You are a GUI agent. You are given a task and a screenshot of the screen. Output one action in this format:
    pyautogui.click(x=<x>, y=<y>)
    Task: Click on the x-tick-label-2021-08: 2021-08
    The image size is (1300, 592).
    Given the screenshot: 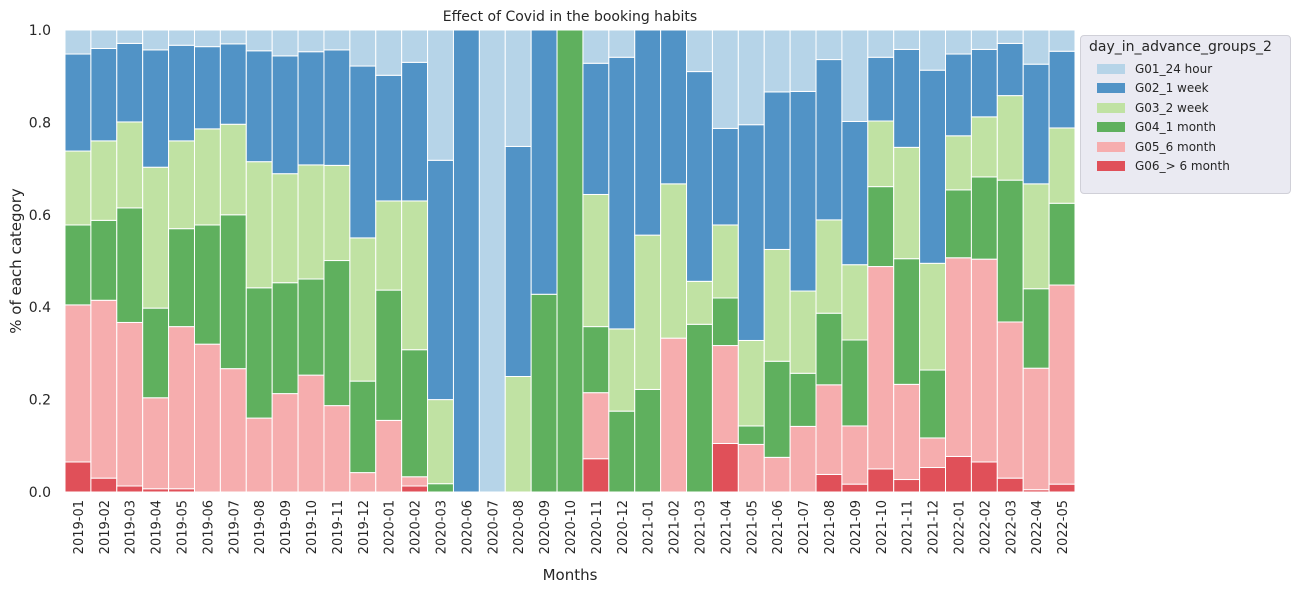 What is the action you would take?
    pyautogui.click(x=830, y=527)
    